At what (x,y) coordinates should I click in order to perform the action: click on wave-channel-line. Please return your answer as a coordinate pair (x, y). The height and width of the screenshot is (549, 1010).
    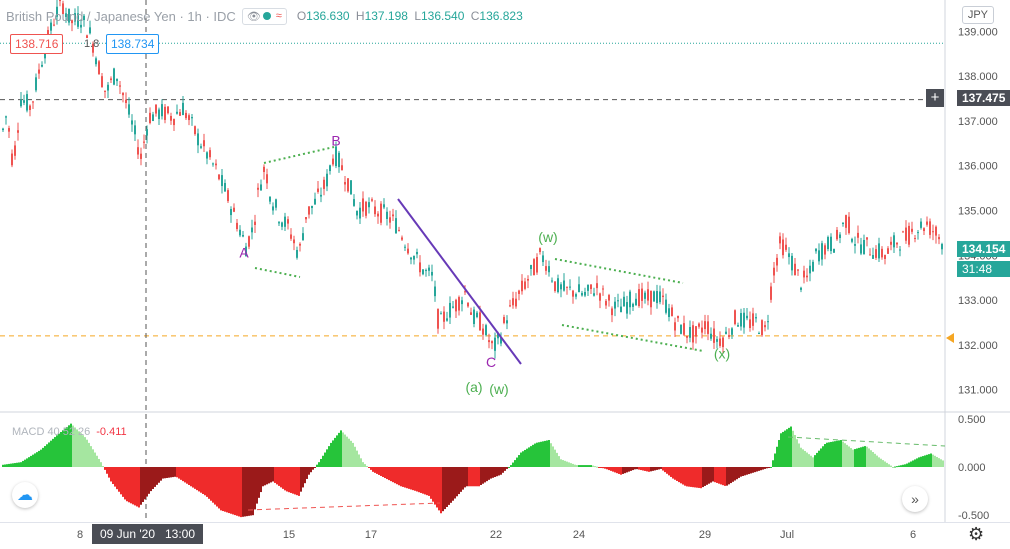
    Looking at the image, I should click on (619, 271).